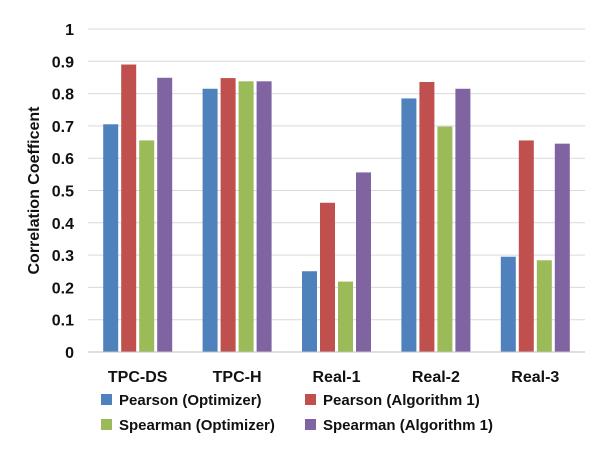  I want to click on y-axis-title: Correlation Coefficent, so click(34, 190).